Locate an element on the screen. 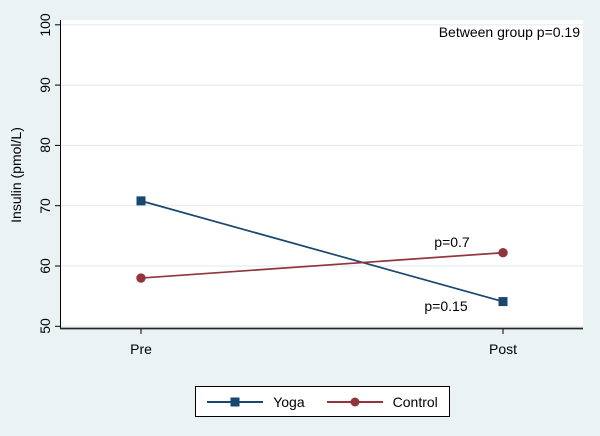  marker-yoga-pre is located at coordinates (141, 201).